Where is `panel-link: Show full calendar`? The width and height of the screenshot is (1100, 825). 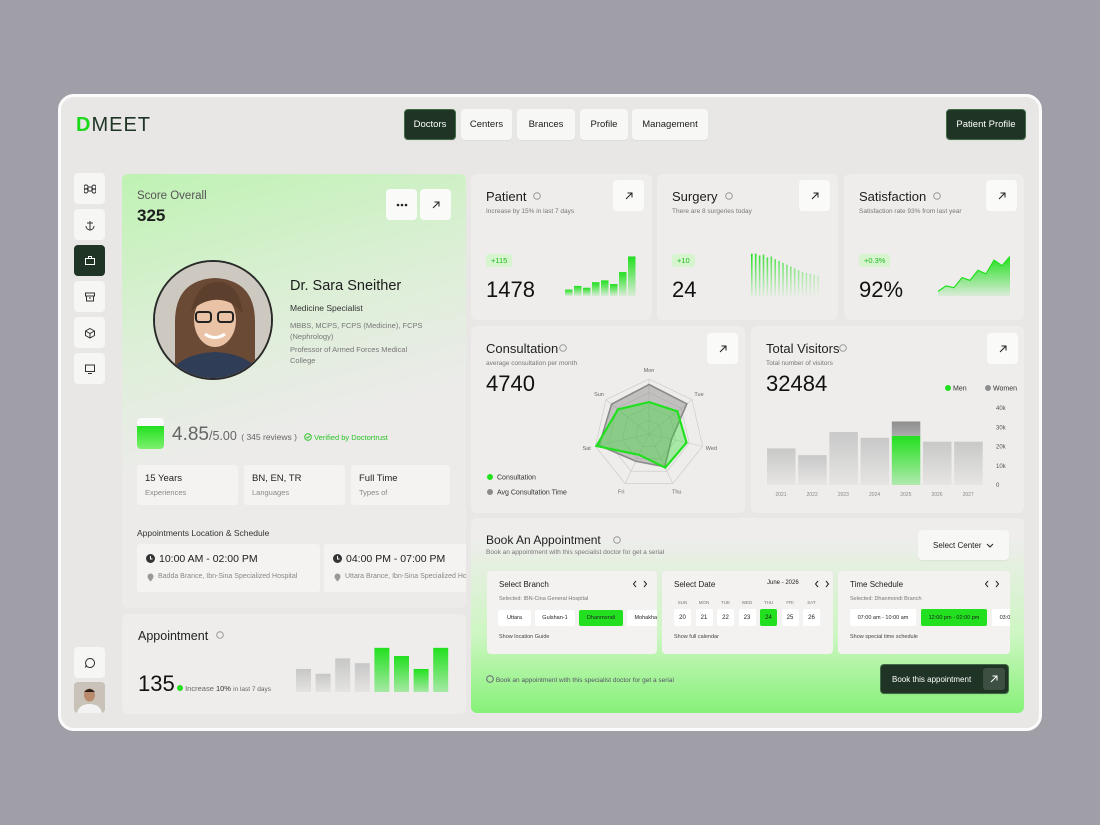 panel-link: Show full calendar is located at coordinates (696, 637).